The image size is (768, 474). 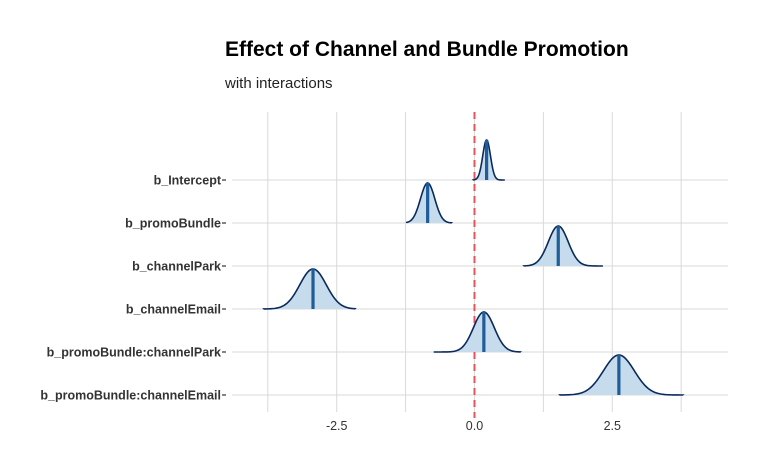 I want to click on y-tick-label: b_Intercept, so click(x=188, y=181).